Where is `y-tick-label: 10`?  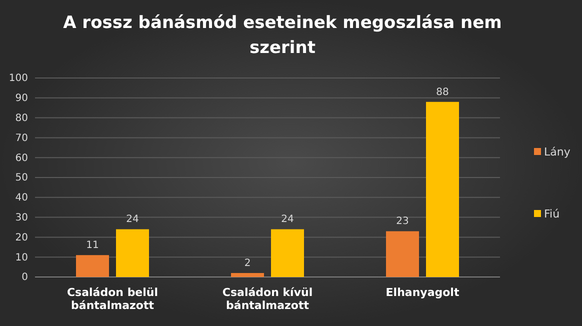 y-tick-label: 10 is located at coordinates (21, 258).